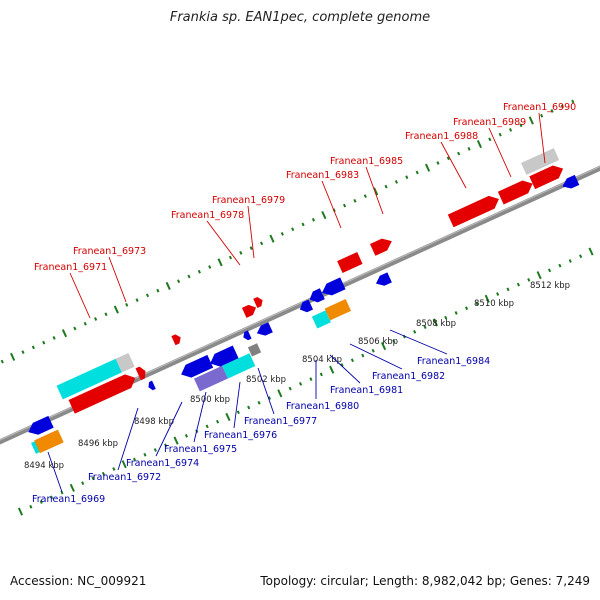 This screenshot has width=600, height=600. I want to click on map-title: Frankia sp. EAN1pec, complete genome, so click(300, 17).